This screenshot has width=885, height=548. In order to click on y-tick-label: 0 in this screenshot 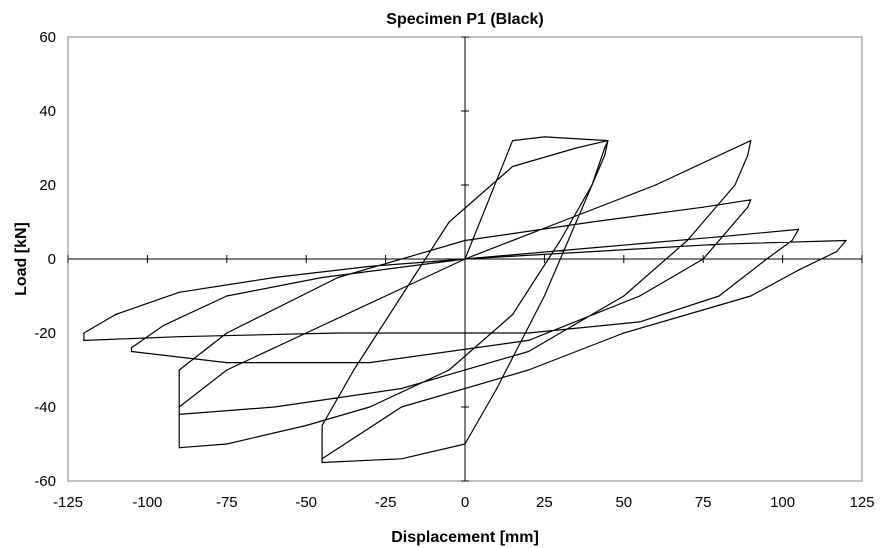, I will do `click(52, 259)`.